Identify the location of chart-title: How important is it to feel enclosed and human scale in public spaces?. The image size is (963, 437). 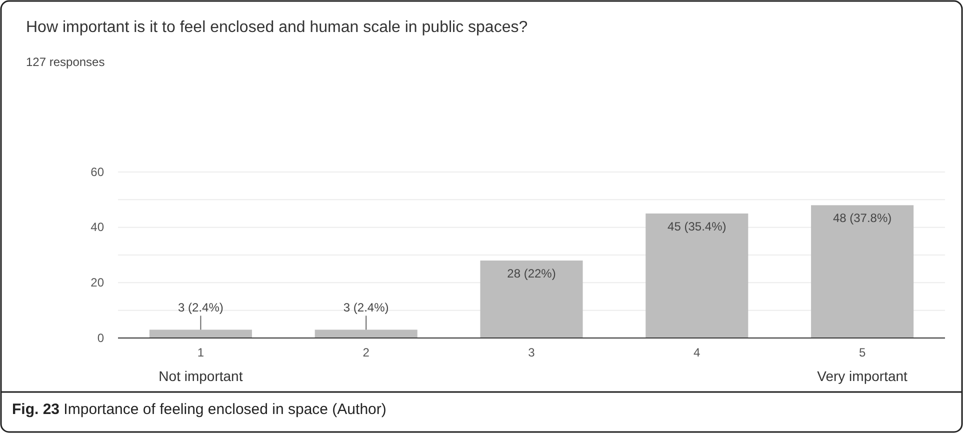
(277, 27).